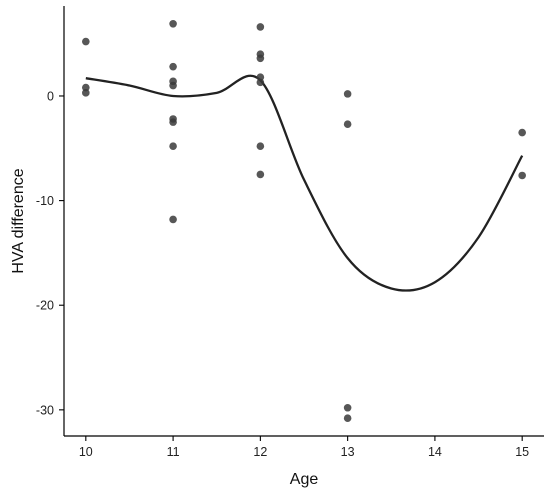  Describe the element at coordinates (348, 452) in the screenshot. I see `x-tick-label: 13` at that location.